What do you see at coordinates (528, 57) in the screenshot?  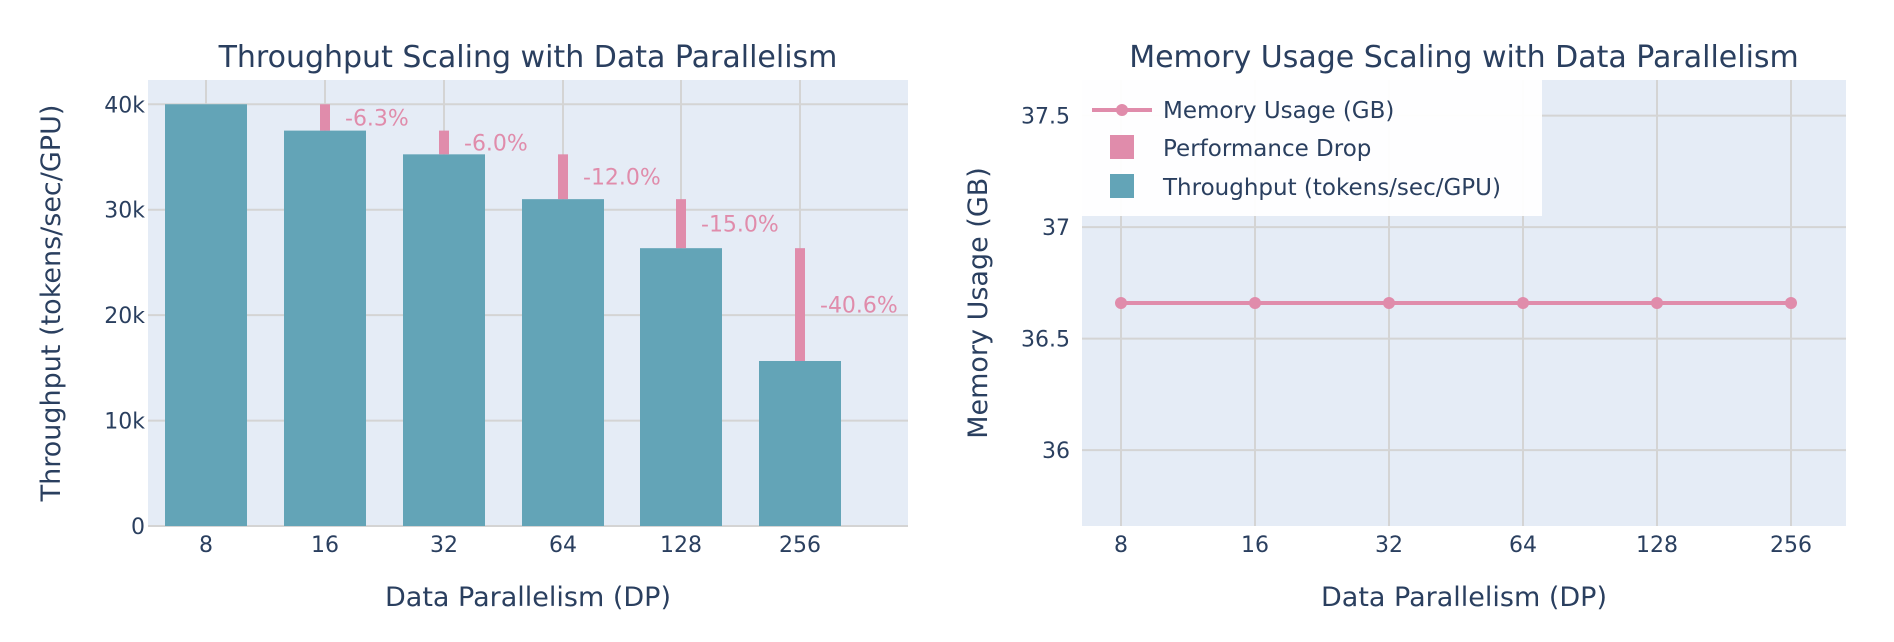 I see `throughput-chart-title: Throughput Scaling with Data Parallelism` at bounding box center [528, 57].